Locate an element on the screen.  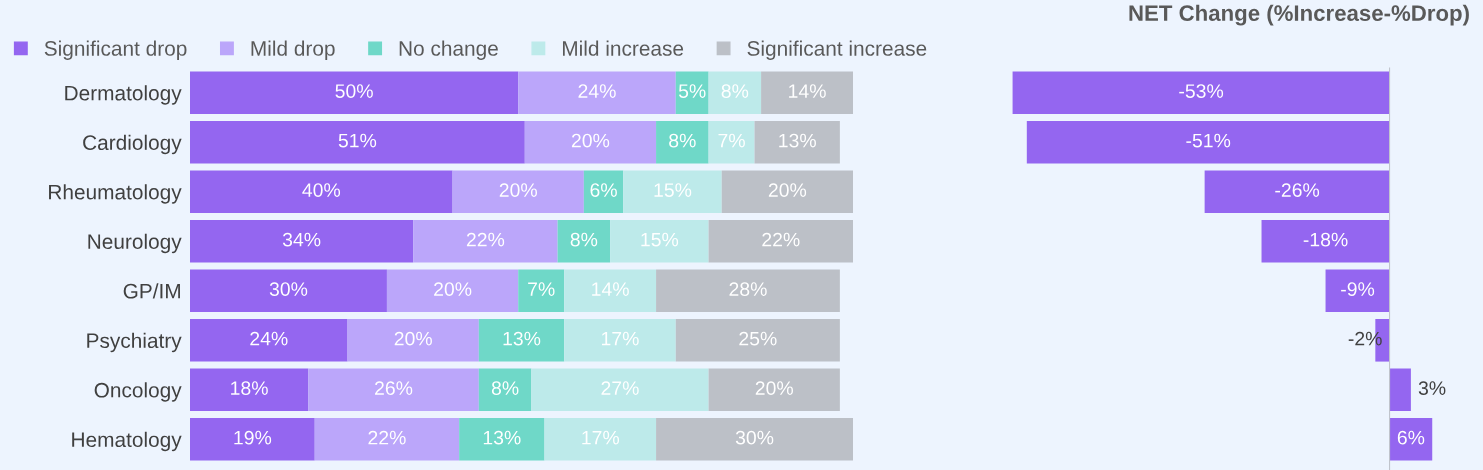
data-label: 50% is located at coordinates (354, 91).